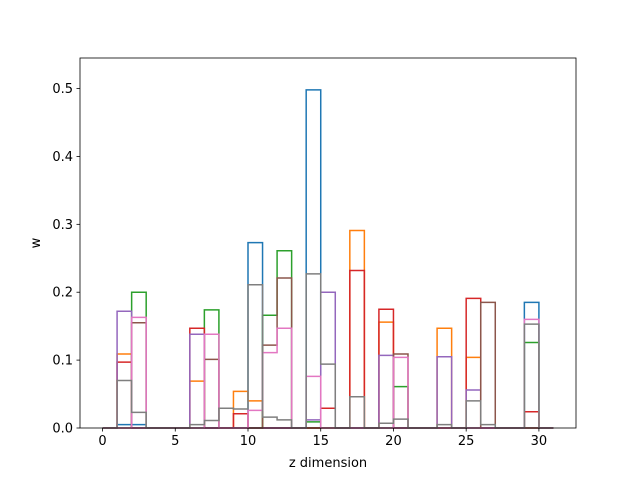  I want to click on x-tick-label: 15, so click(320, 441).